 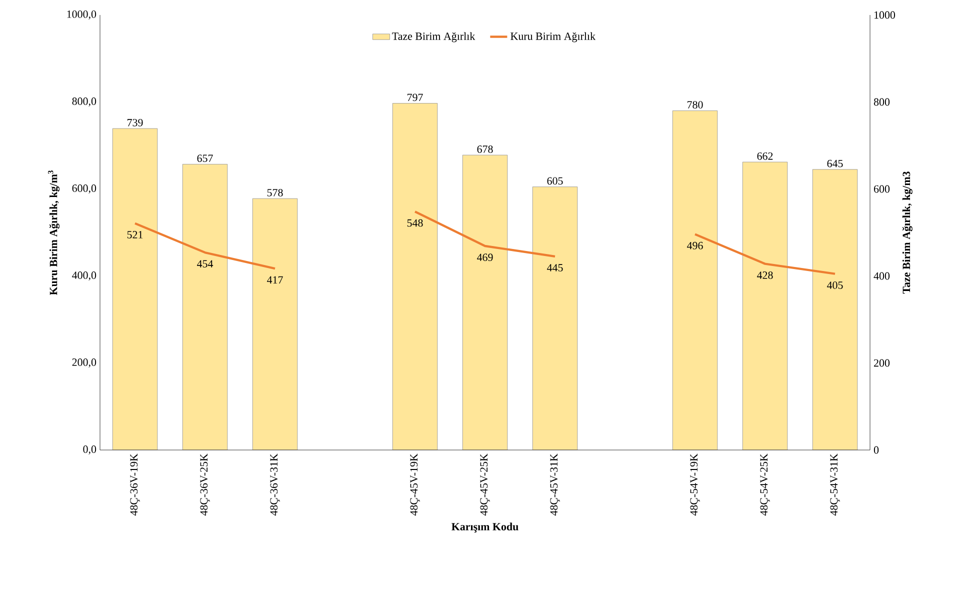 I want to click on x-tick-label: 48Ç-54V-31K, so click(x=835, y=485).